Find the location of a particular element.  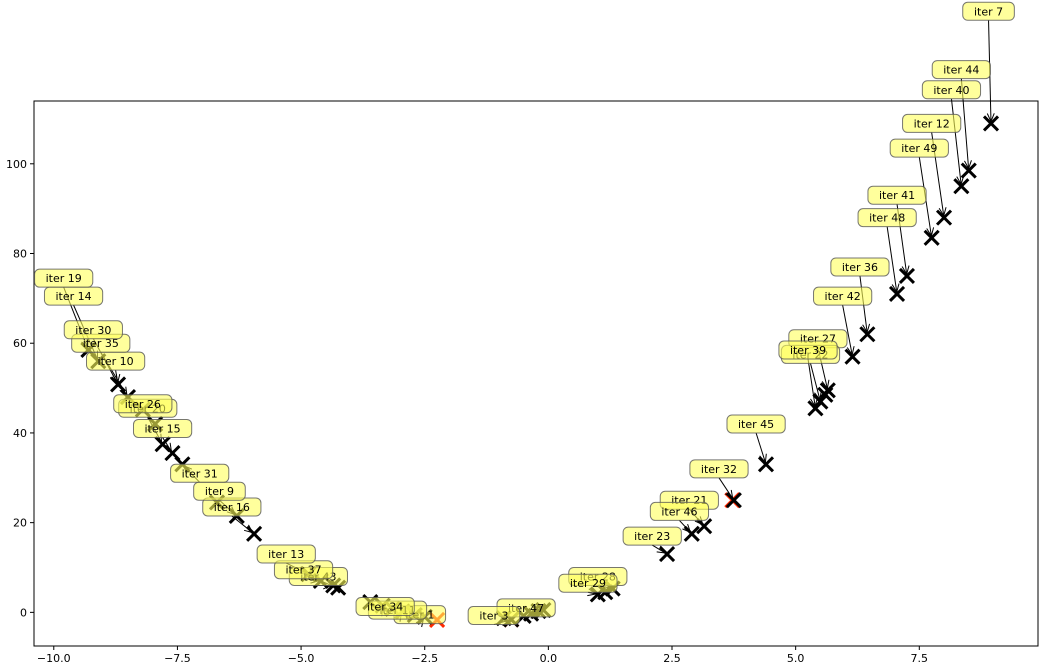

annotation-text: iter 15 is located at coordinates (163, 428).